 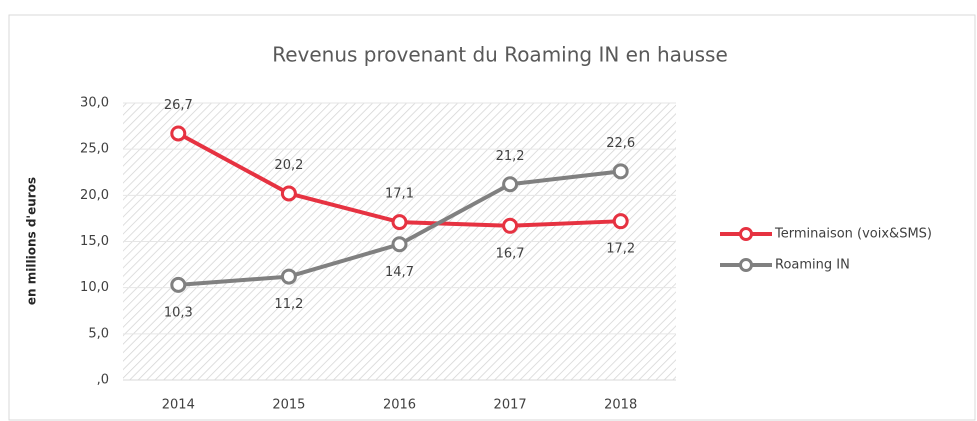 I want to click on data-label: 16,7, so click(x=510, y=253).